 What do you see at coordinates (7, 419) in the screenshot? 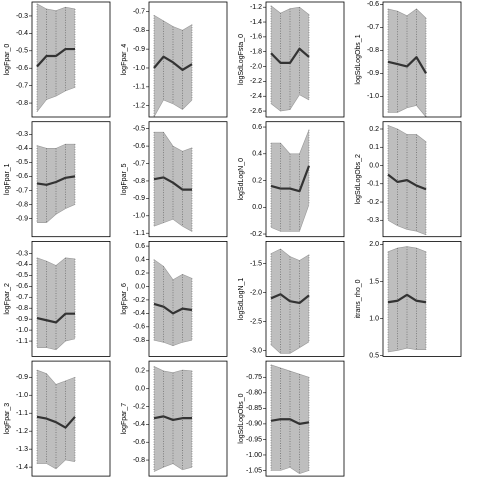
I see `y-axis-label: logFpar_3` at bounding box center [7, 419].